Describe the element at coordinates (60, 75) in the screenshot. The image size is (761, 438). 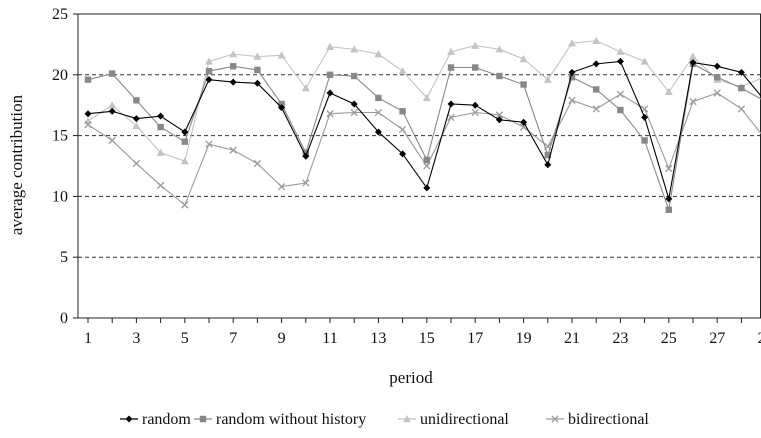
I see `y-tick-label: 20` at that location.